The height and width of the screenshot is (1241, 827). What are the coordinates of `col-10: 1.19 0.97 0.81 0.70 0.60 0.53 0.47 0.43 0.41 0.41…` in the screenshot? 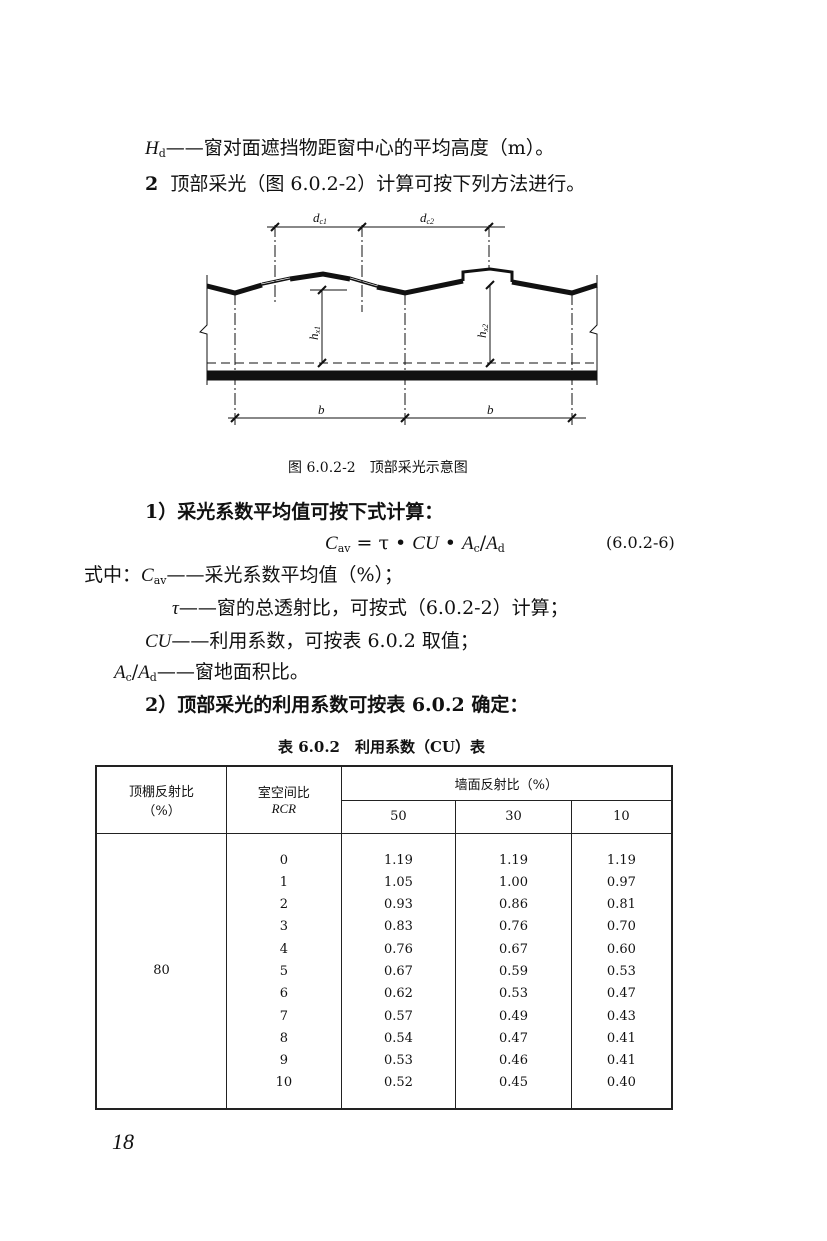 It's located at (621, 971).